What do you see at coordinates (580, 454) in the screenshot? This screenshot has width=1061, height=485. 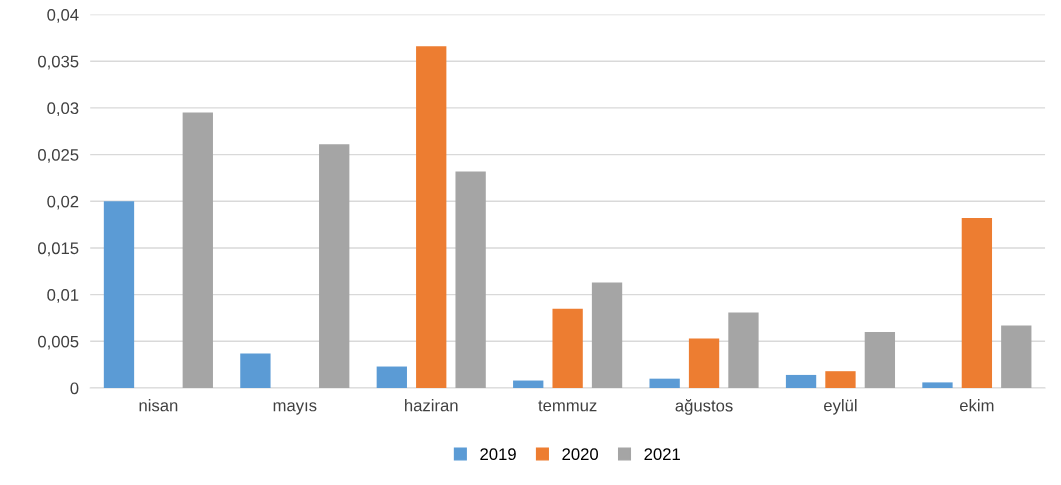 I see `legend-label: 2020` at bounding box center [580, 454].